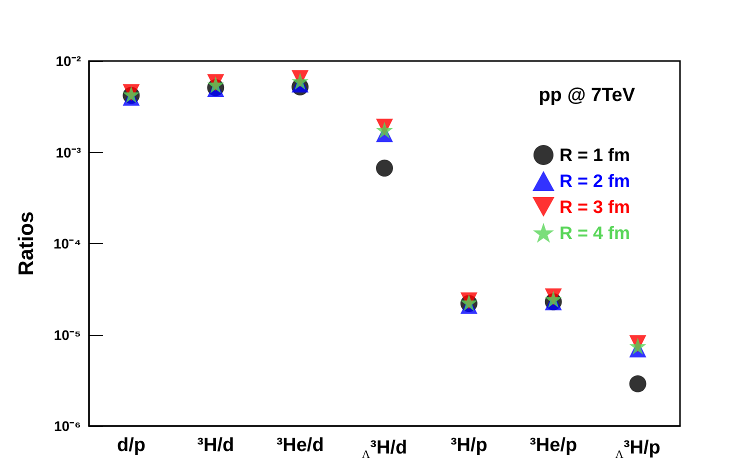 The width and height of the screenshot is (753, 476). I want to click on legend-label: R = 2 fm, so click(594, 181).